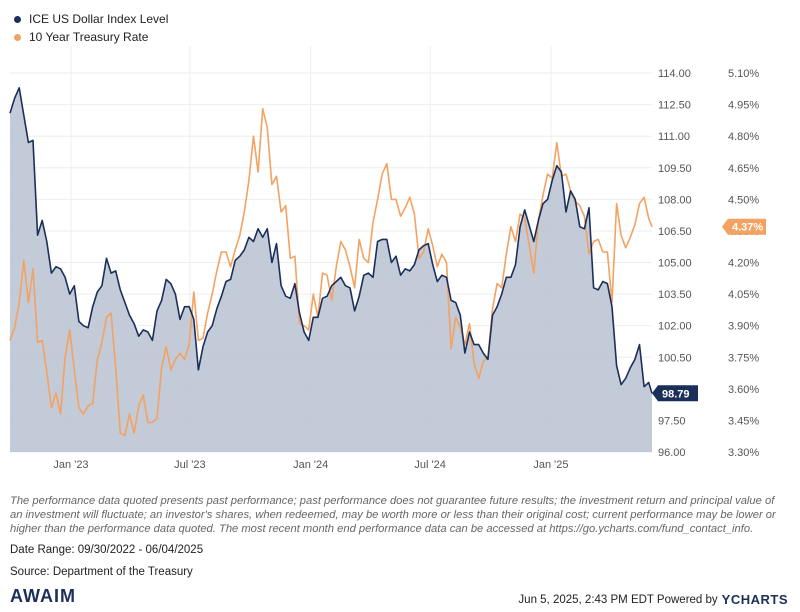 This screenshot has height=612, width=800. What do you see at coordinates (70, 465) in the screenshot?
I see `x-axis-tick: Jan '23` at bounding box center [70, 465].